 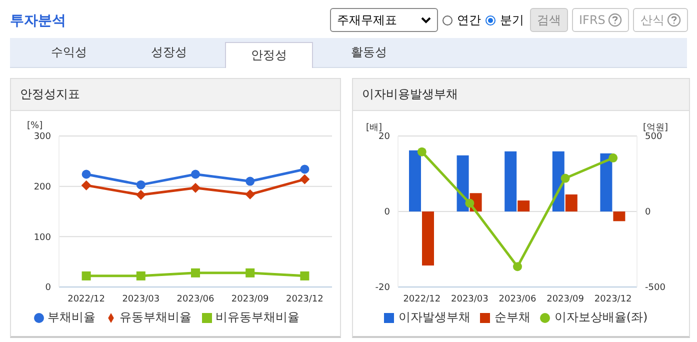 I want to click on chart-title: 이자비용발생부채, so click(x=521, y=95).